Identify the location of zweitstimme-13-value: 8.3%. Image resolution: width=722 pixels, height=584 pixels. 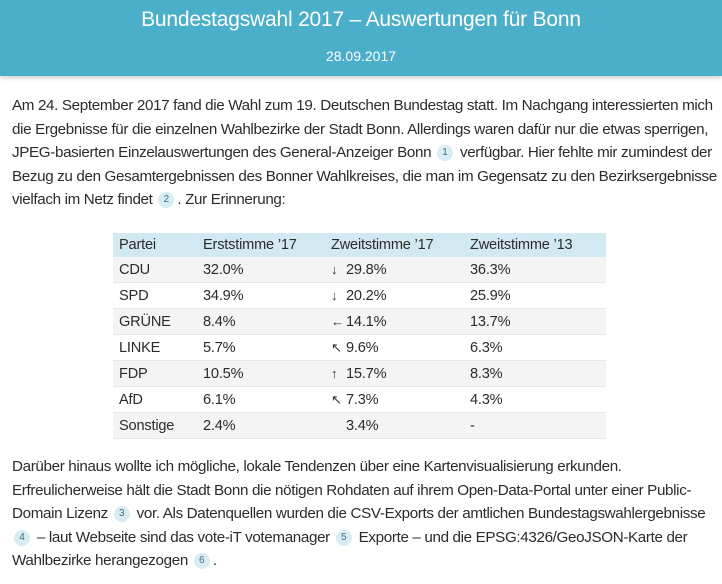
(535, 373).